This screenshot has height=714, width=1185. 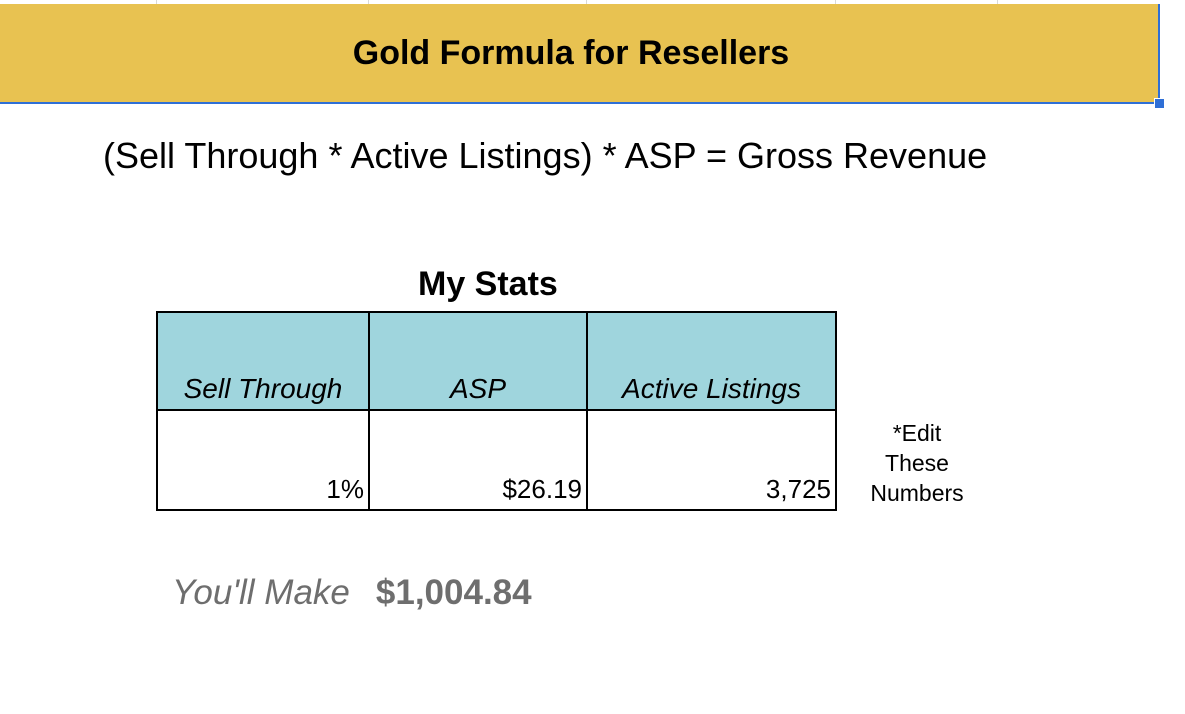 What do you see at coordinates (917, 433) in the screenshot?
I see `edit-note-line: *Edit` at bounding box center [917, 433].